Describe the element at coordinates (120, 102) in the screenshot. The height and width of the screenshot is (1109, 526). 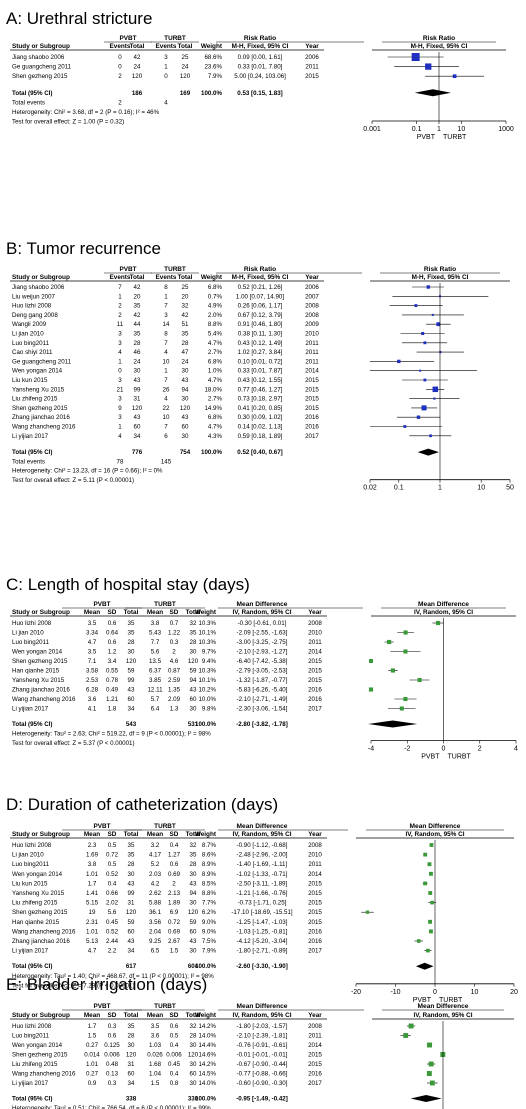
I see `events-value: 2` at that location.